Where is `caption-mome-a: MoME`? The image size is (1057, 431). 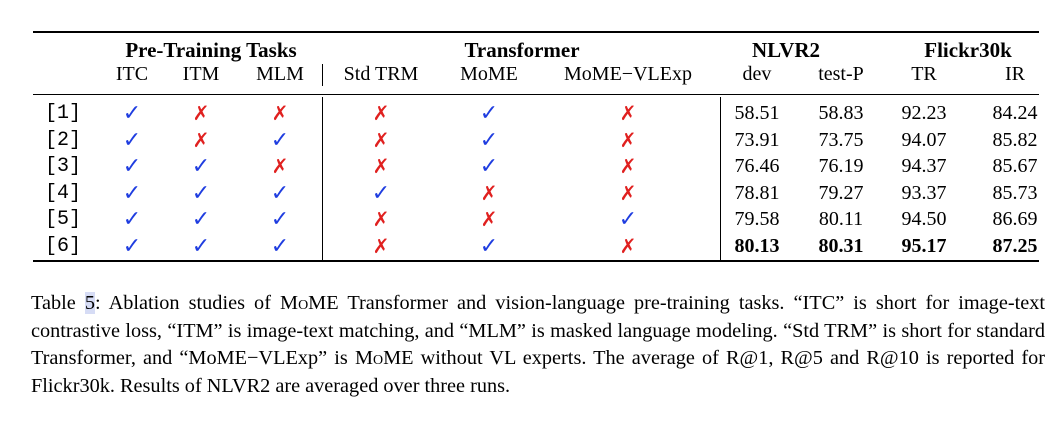
caption-mome-a: MoME is located at coordinates (309, 303).